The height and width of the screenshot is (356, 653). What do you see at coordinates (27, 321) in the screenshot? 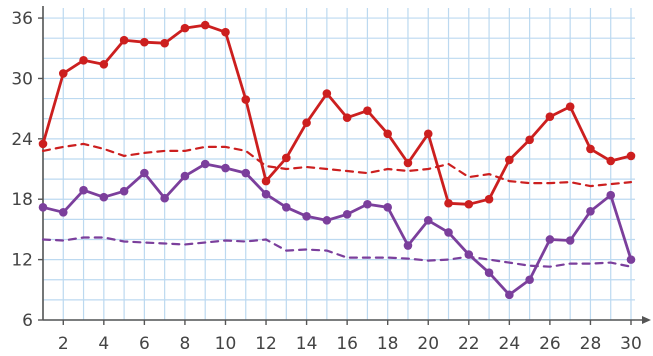
I see `y-tick-label: 6` at bounding box center [27, 321].